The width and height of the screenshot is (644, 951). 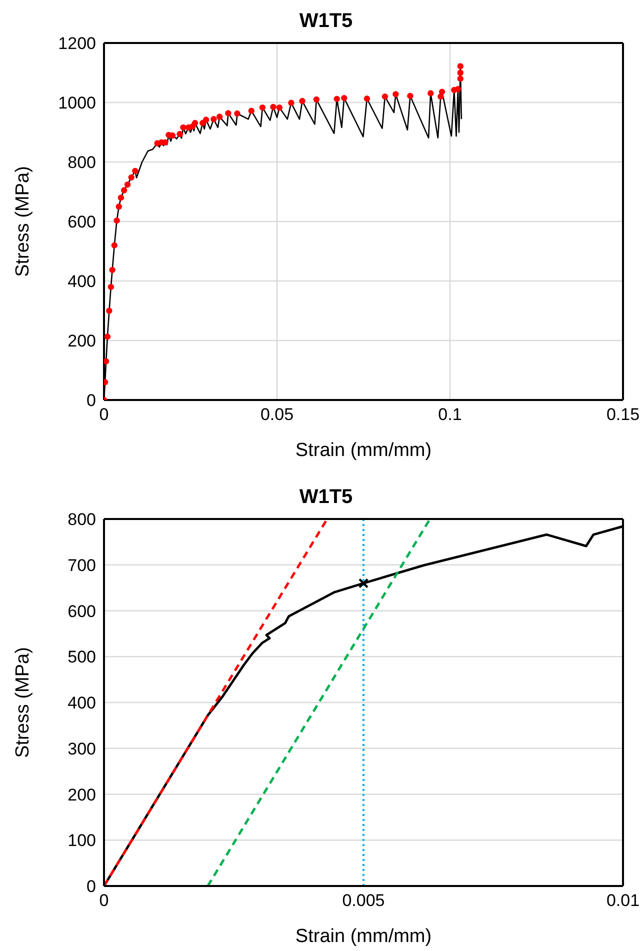 What do you see at coordinates (77, 44) in the screenshot?
I see `y-tick-label: 1200` at bounding box center [77, 44].